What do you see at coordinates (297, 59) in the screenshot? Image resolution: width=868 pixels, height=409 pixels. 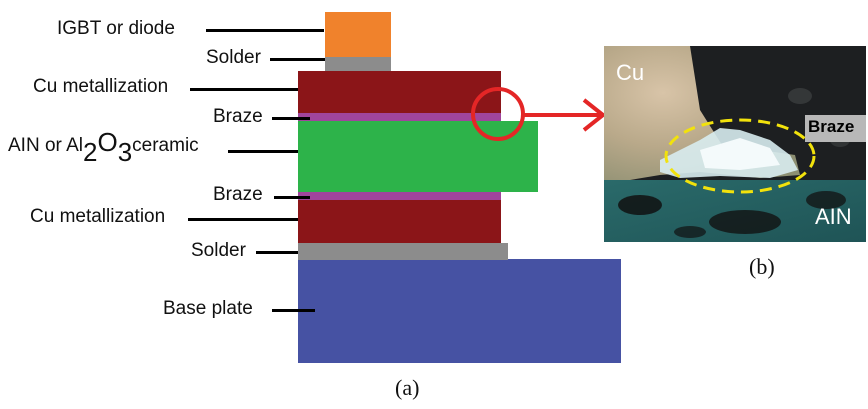 I see `leader-solder-top` at bounding box center [297, 59].